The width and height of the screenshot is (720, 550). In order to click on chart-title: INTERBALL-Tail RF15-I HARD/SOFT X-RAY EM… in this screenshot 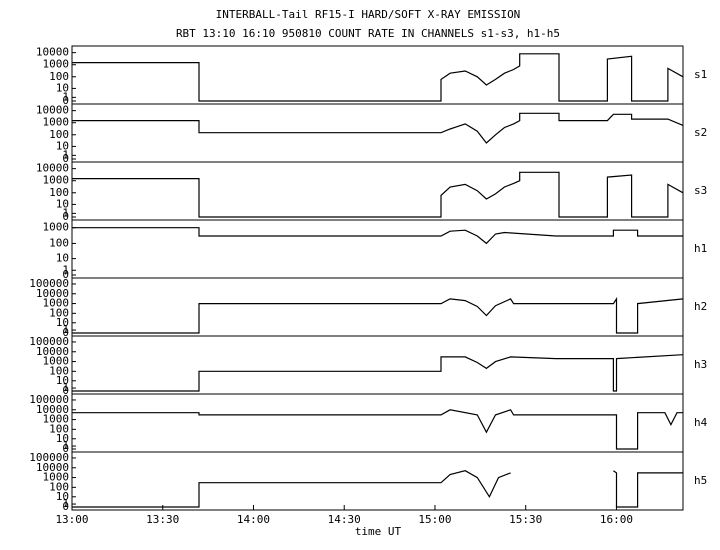, I will do `click(368, 14)`.